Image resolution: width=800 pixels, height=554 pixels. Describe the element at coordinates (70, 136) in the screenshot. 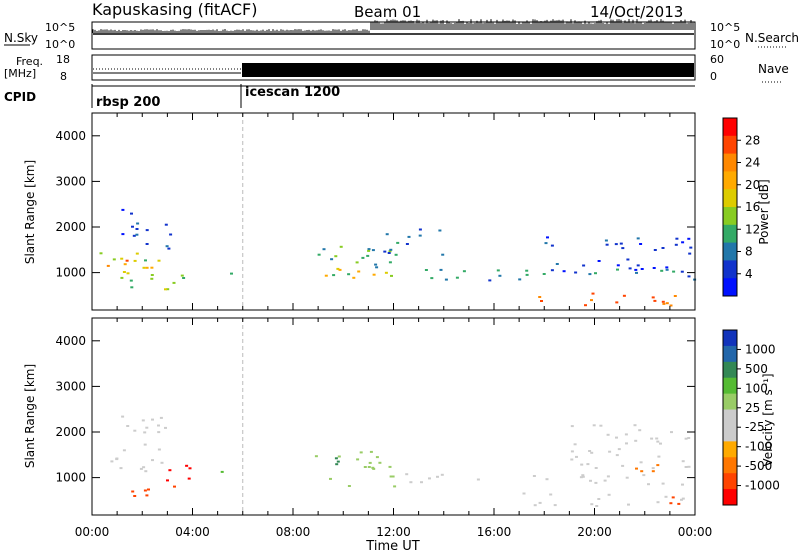

I see `power-ytick-label: 4000` at that location.